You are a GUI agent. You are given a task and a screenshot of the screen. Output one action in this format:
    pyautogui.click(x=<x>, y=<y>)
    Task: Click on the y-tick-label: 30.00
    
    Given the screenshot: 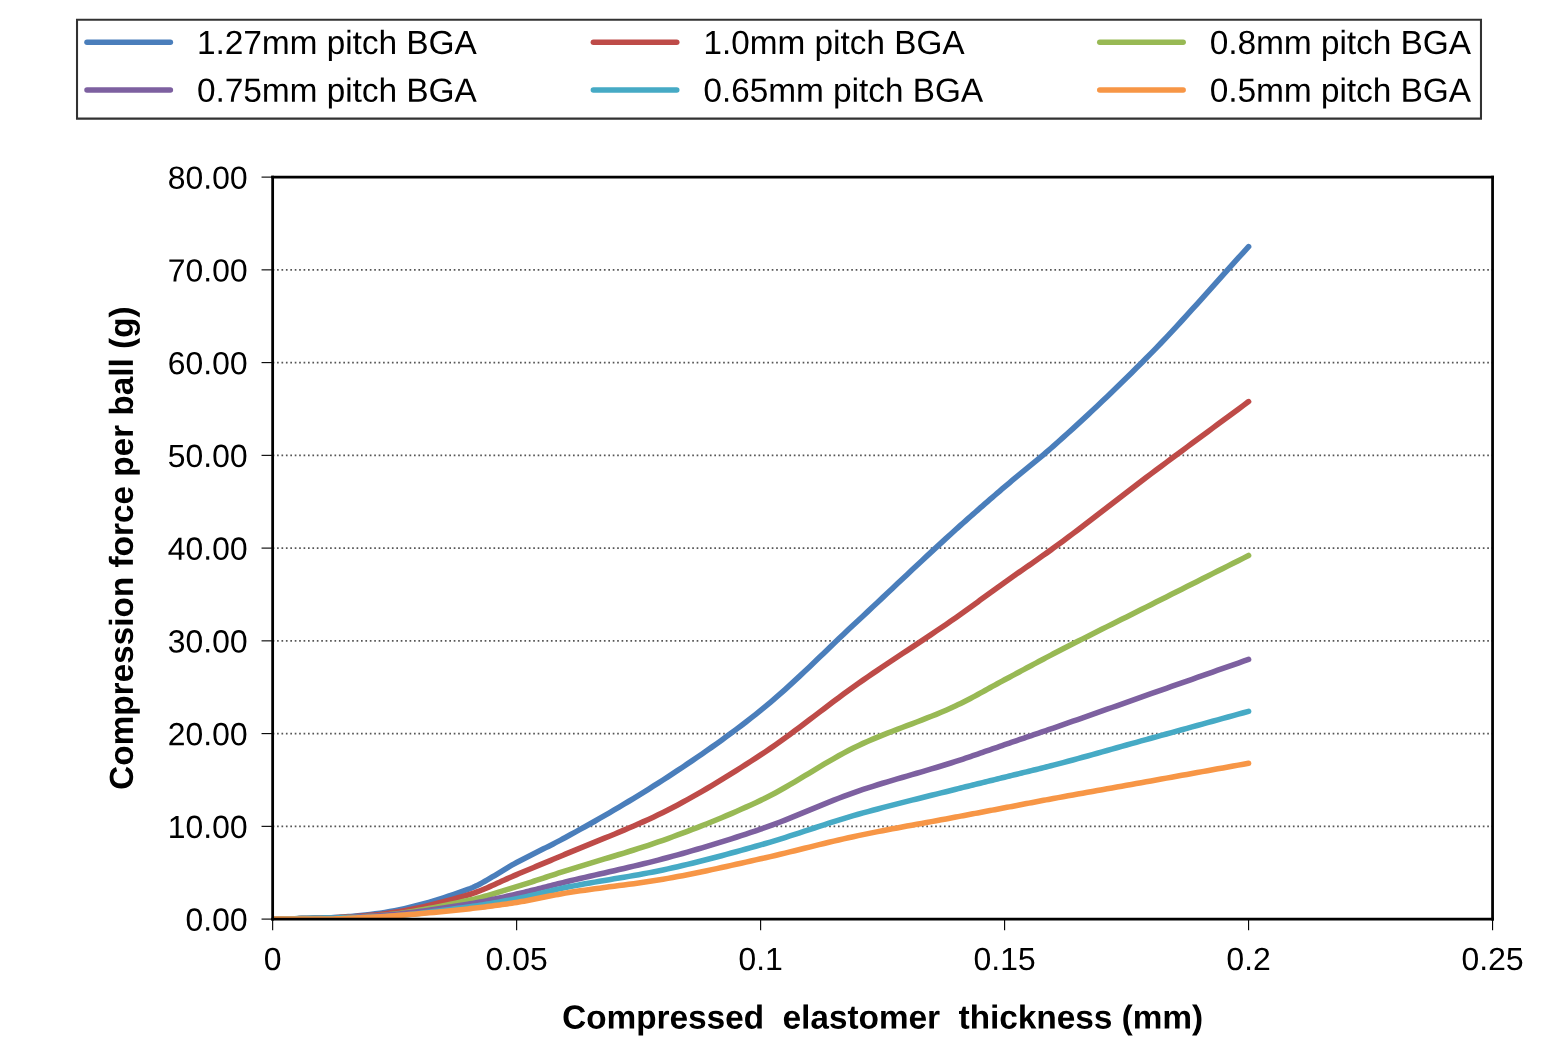 What is the action you would take?
    pyautogui.click(x=207, y=641)
    